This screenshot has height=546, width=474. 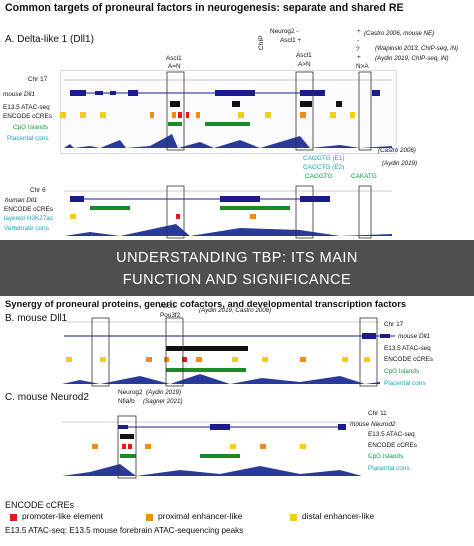 What do you see at coordinates (221, 379) in the screenshot?
I see `panel-b-cons-track` at bounding box center [221, 379].